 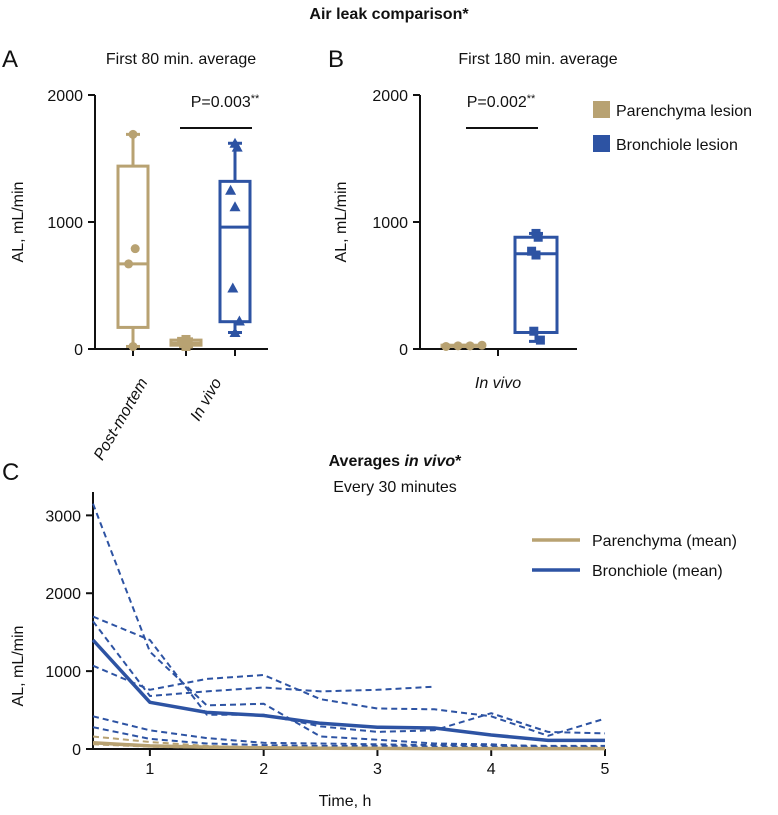 I want to click on legend-label-bronchiole-mean: Bronchiole (mean), so click(x=657, y=571).